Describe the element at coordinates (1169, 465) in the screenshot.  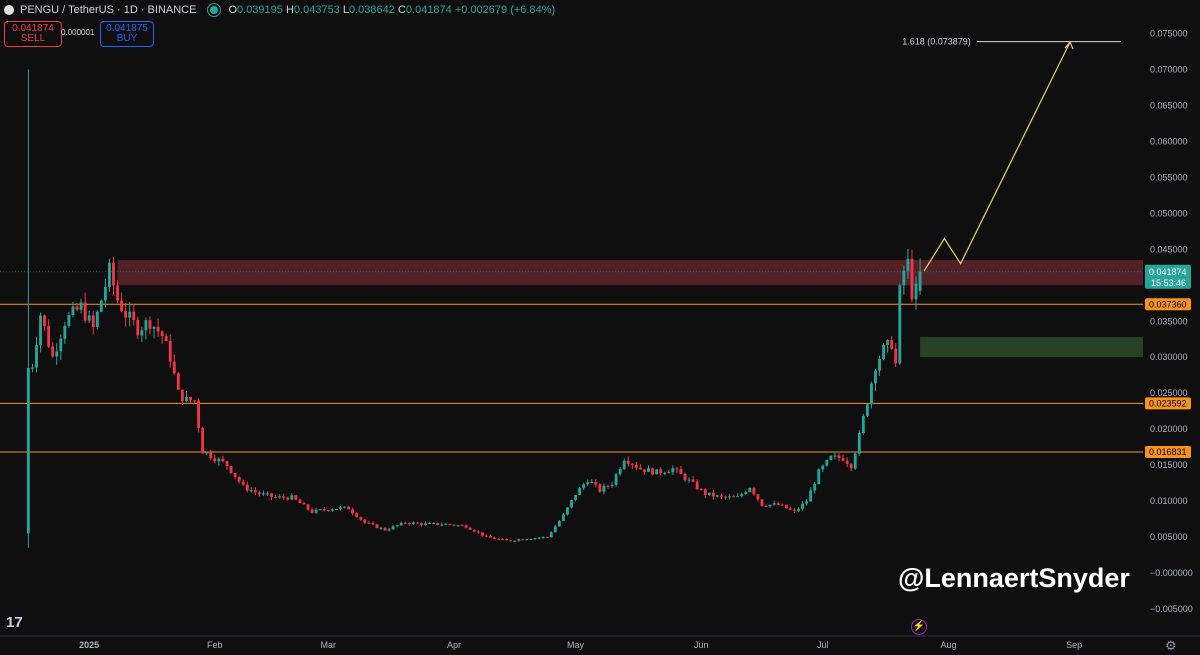
I see `y-tick-label: 0.015000` at that location.